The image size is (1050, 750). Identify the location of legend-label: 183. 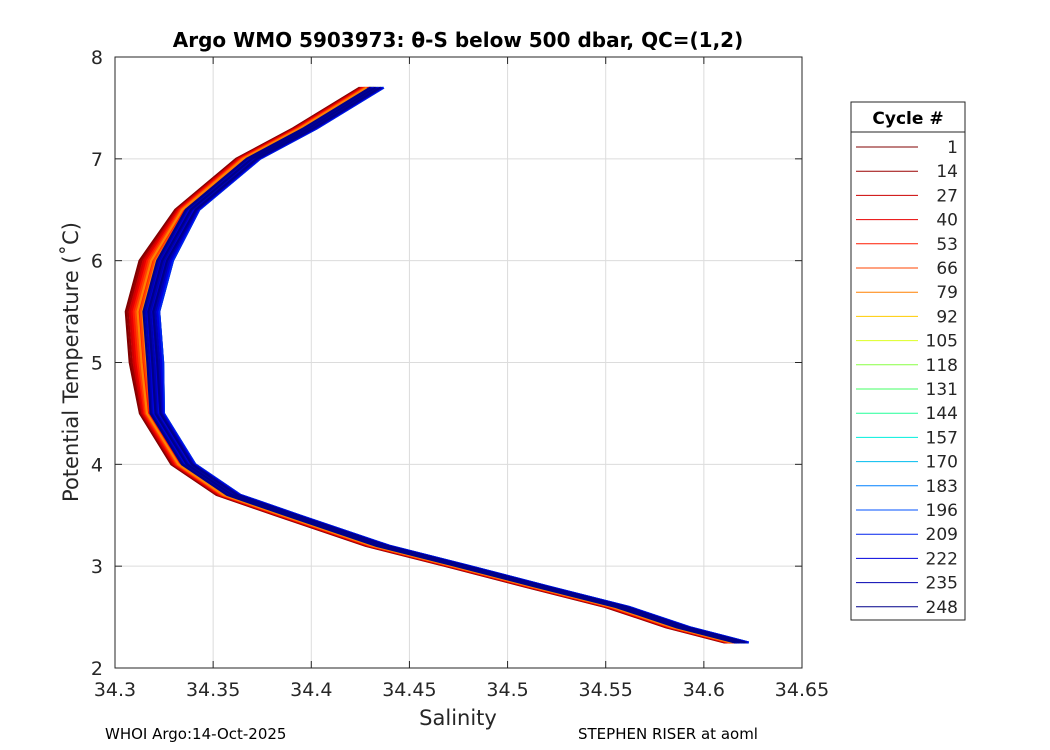
(942, 487).